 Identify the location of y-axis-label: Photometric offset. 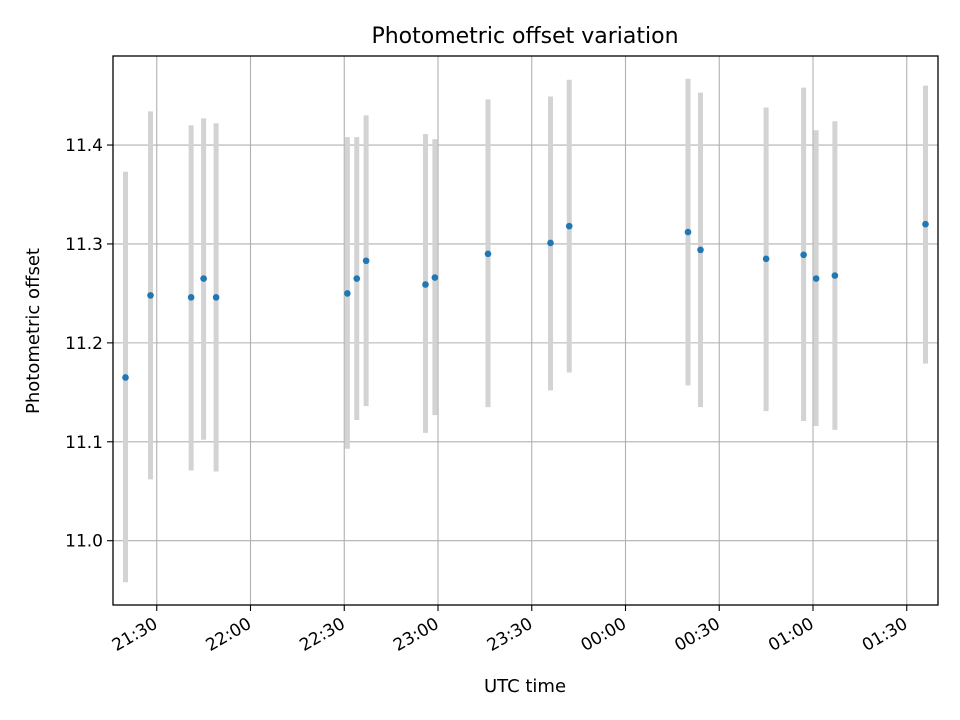
(33, 331).